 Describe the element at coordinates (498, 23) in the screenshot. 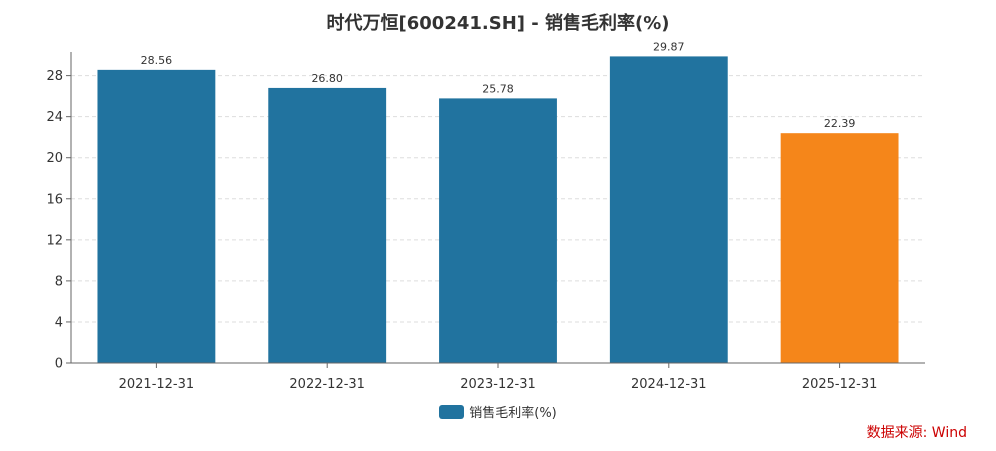

I see `chart-title: 时代万恒[600241.SH] - 销售毛利率(%)` at that location.